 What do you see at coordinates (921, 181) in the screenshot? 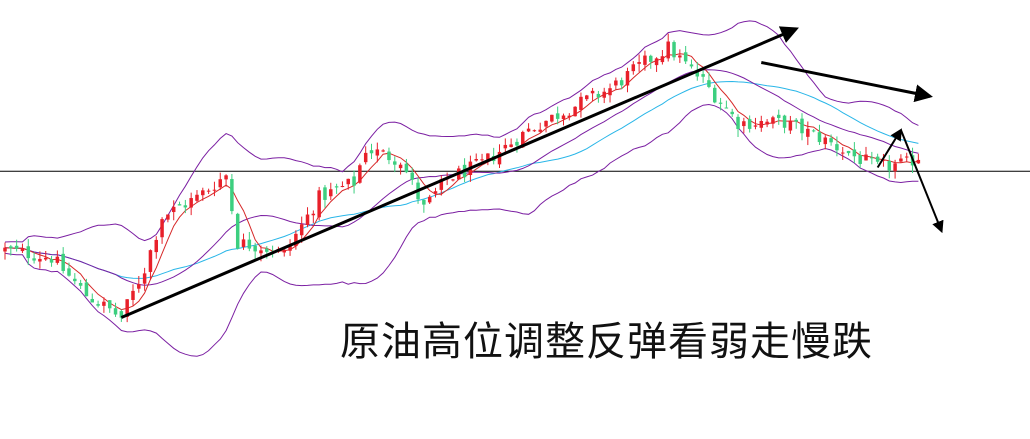
I see `projection-arrow-fall` at bounding box center [921, 181].